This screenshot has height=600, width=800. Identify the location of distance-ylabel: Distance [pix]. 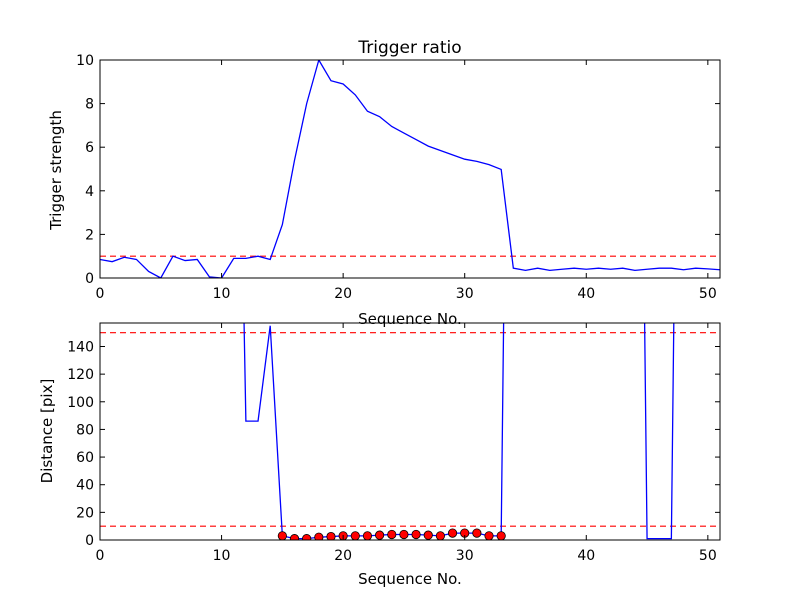
(47, 431).